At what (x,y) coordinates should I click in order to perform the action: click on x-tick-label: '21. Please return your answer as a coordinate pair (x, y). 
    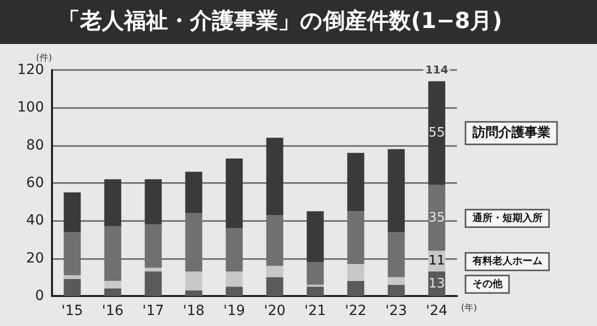
    Looking at the image, I should click on (315, 311).